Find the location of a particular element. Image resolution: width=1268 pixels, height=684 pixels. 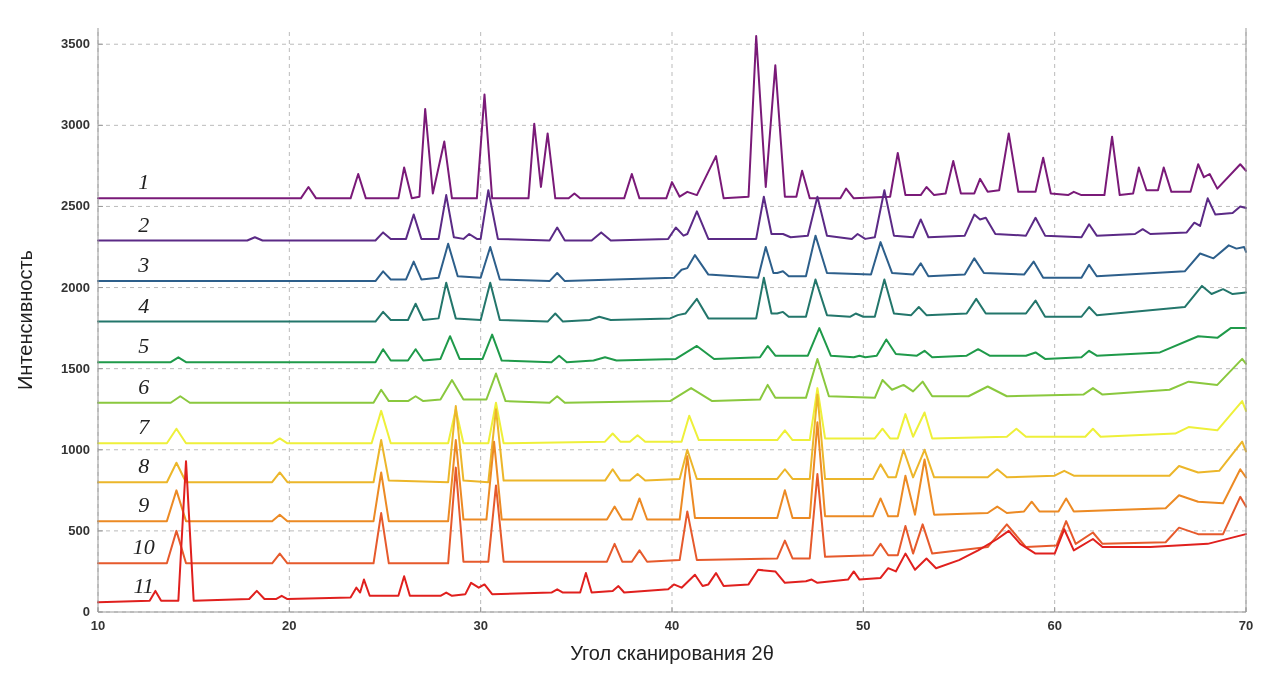

y-tick-label: 1500 is located at coordinates (75, 368).